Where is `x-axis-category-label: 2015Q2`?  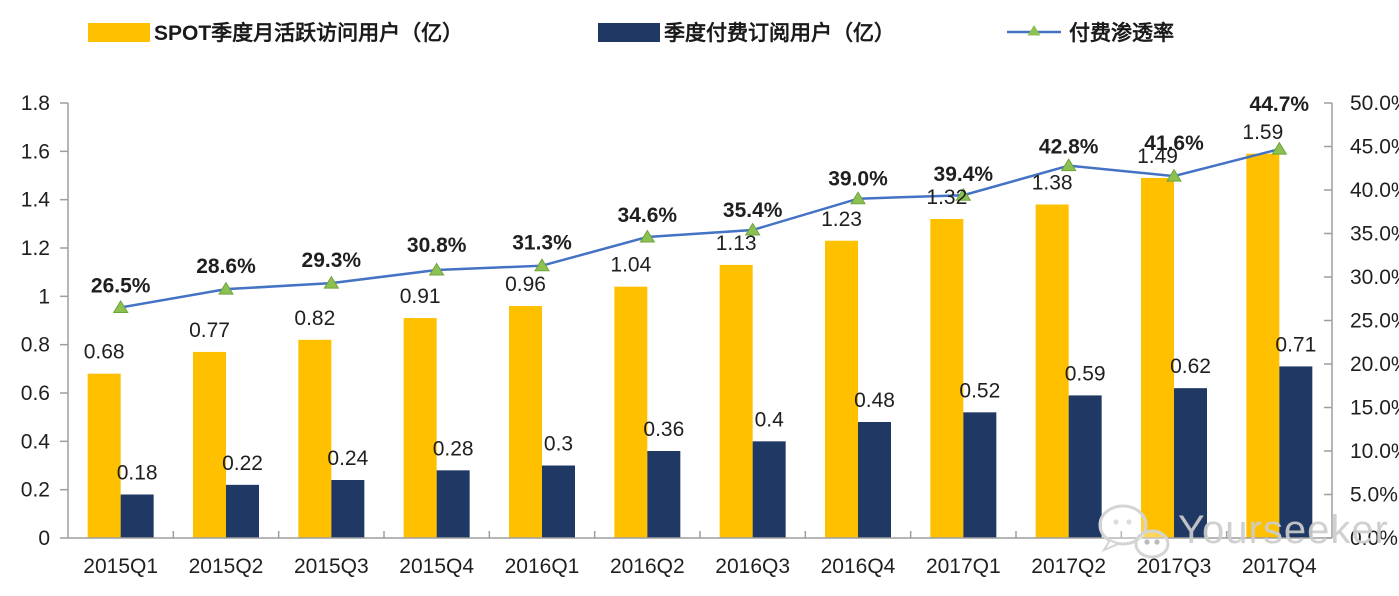
x-axis-category-label: 2015Q2 is located at coordinates (226, 566).